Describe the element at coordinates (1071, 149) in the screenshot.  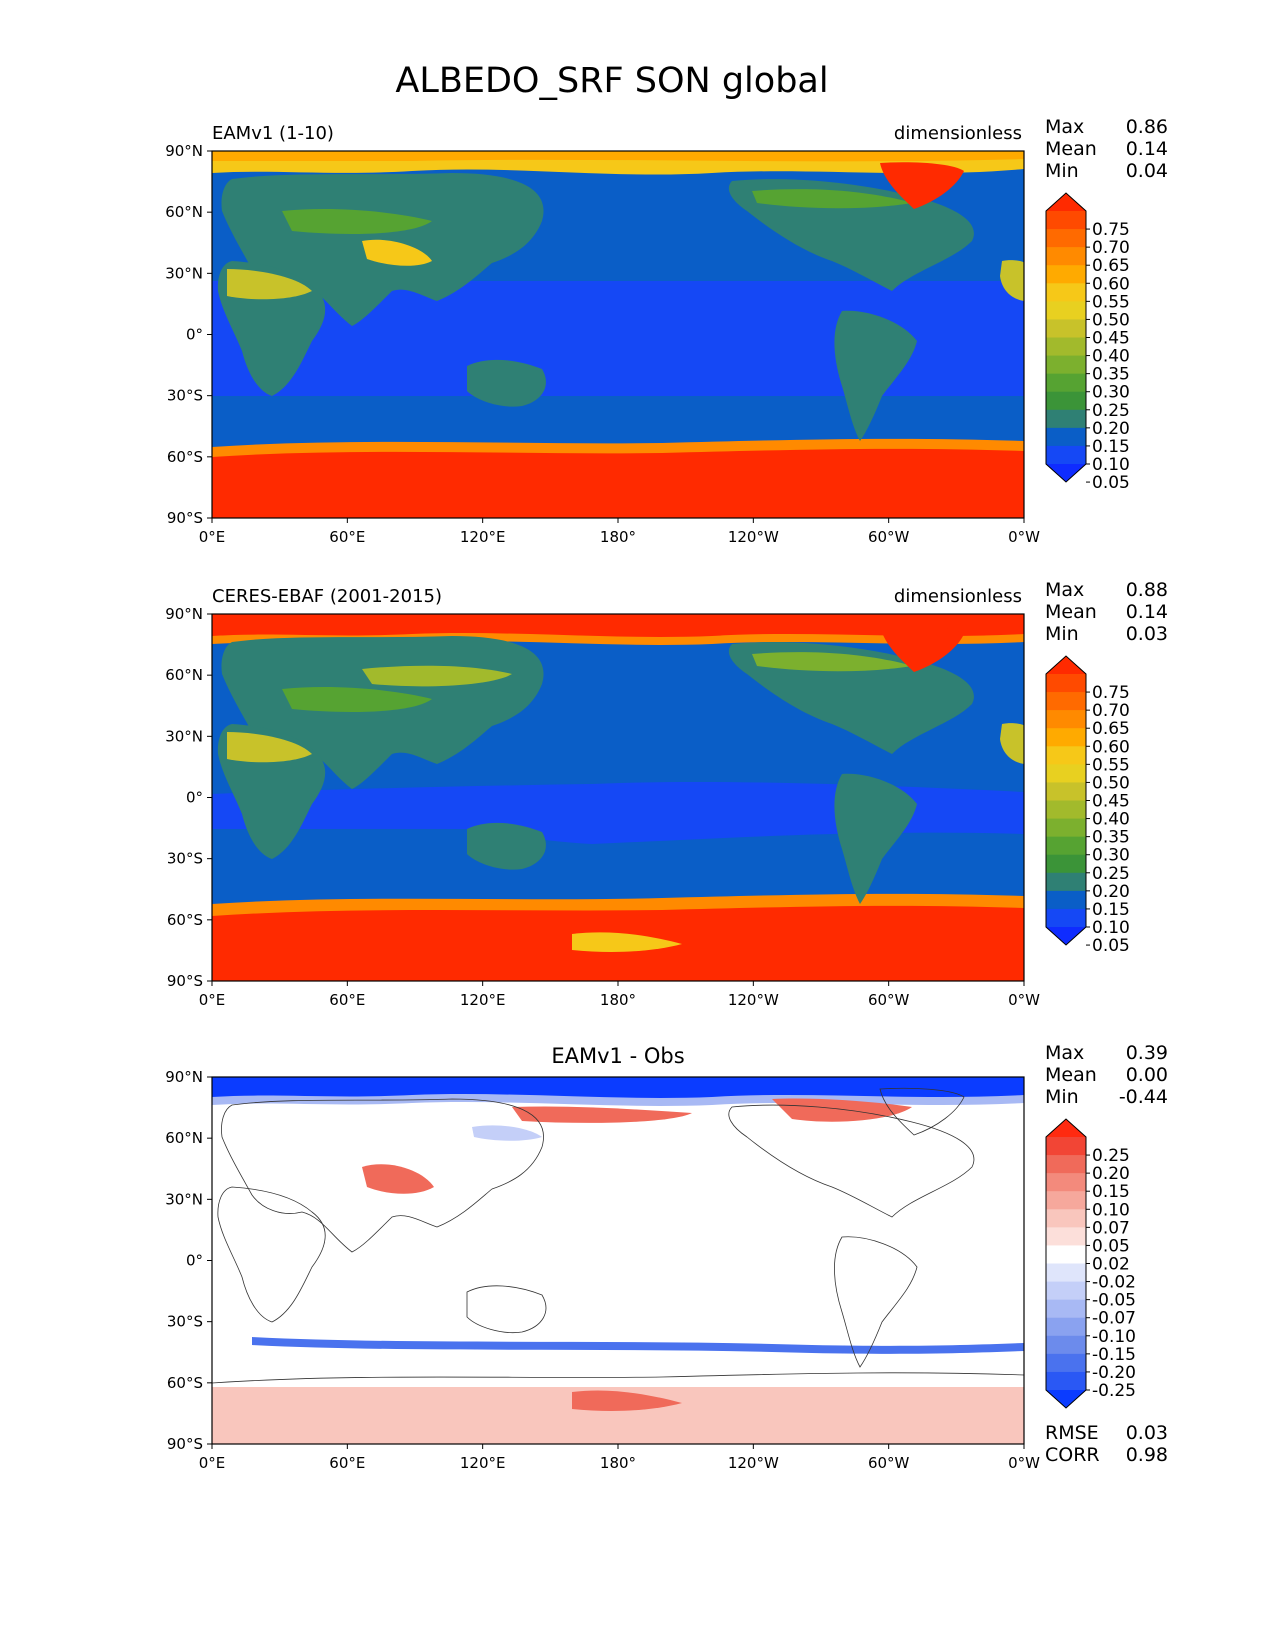
I see `stat-label: Mean` at that location.